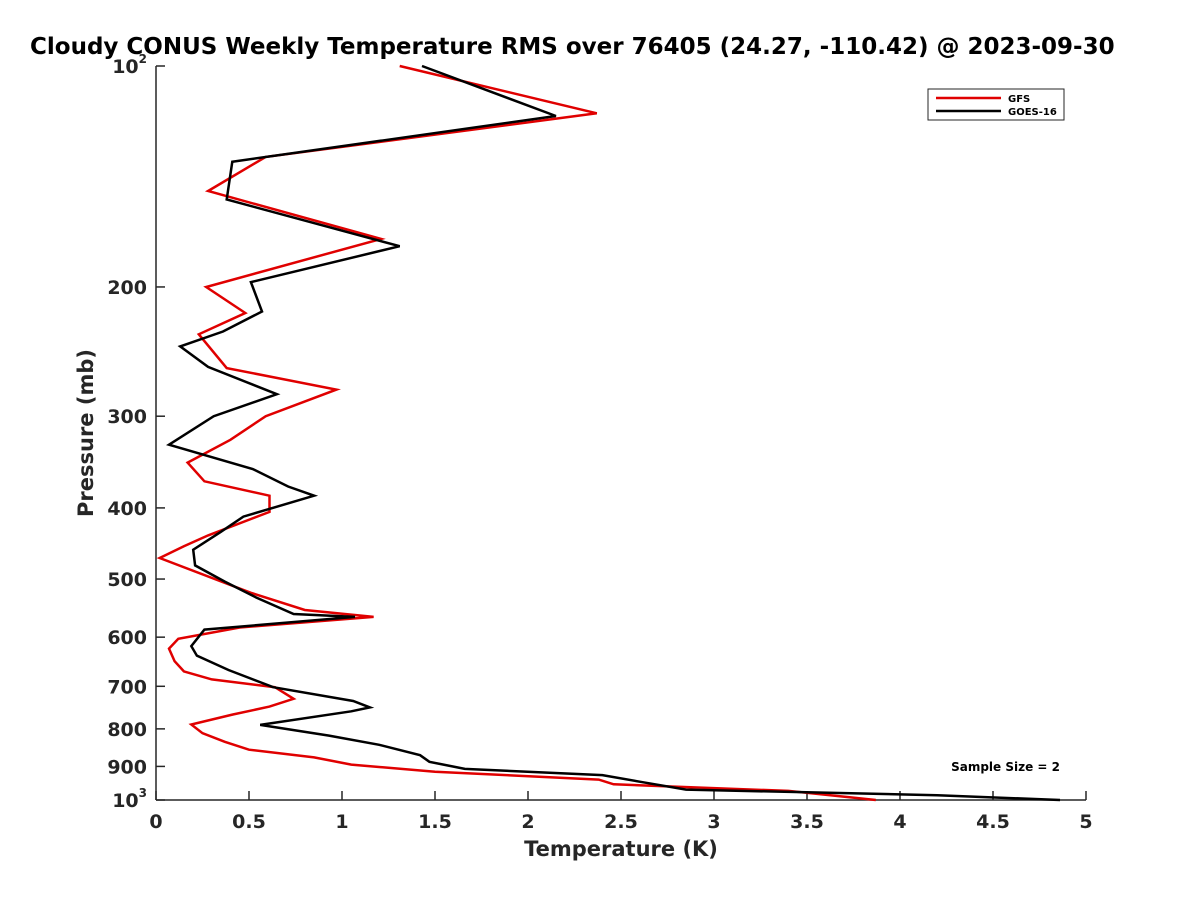  Describe the element at coordinates (127, 767) in the screenshot. I see `y-tick-label: 900` at that location.